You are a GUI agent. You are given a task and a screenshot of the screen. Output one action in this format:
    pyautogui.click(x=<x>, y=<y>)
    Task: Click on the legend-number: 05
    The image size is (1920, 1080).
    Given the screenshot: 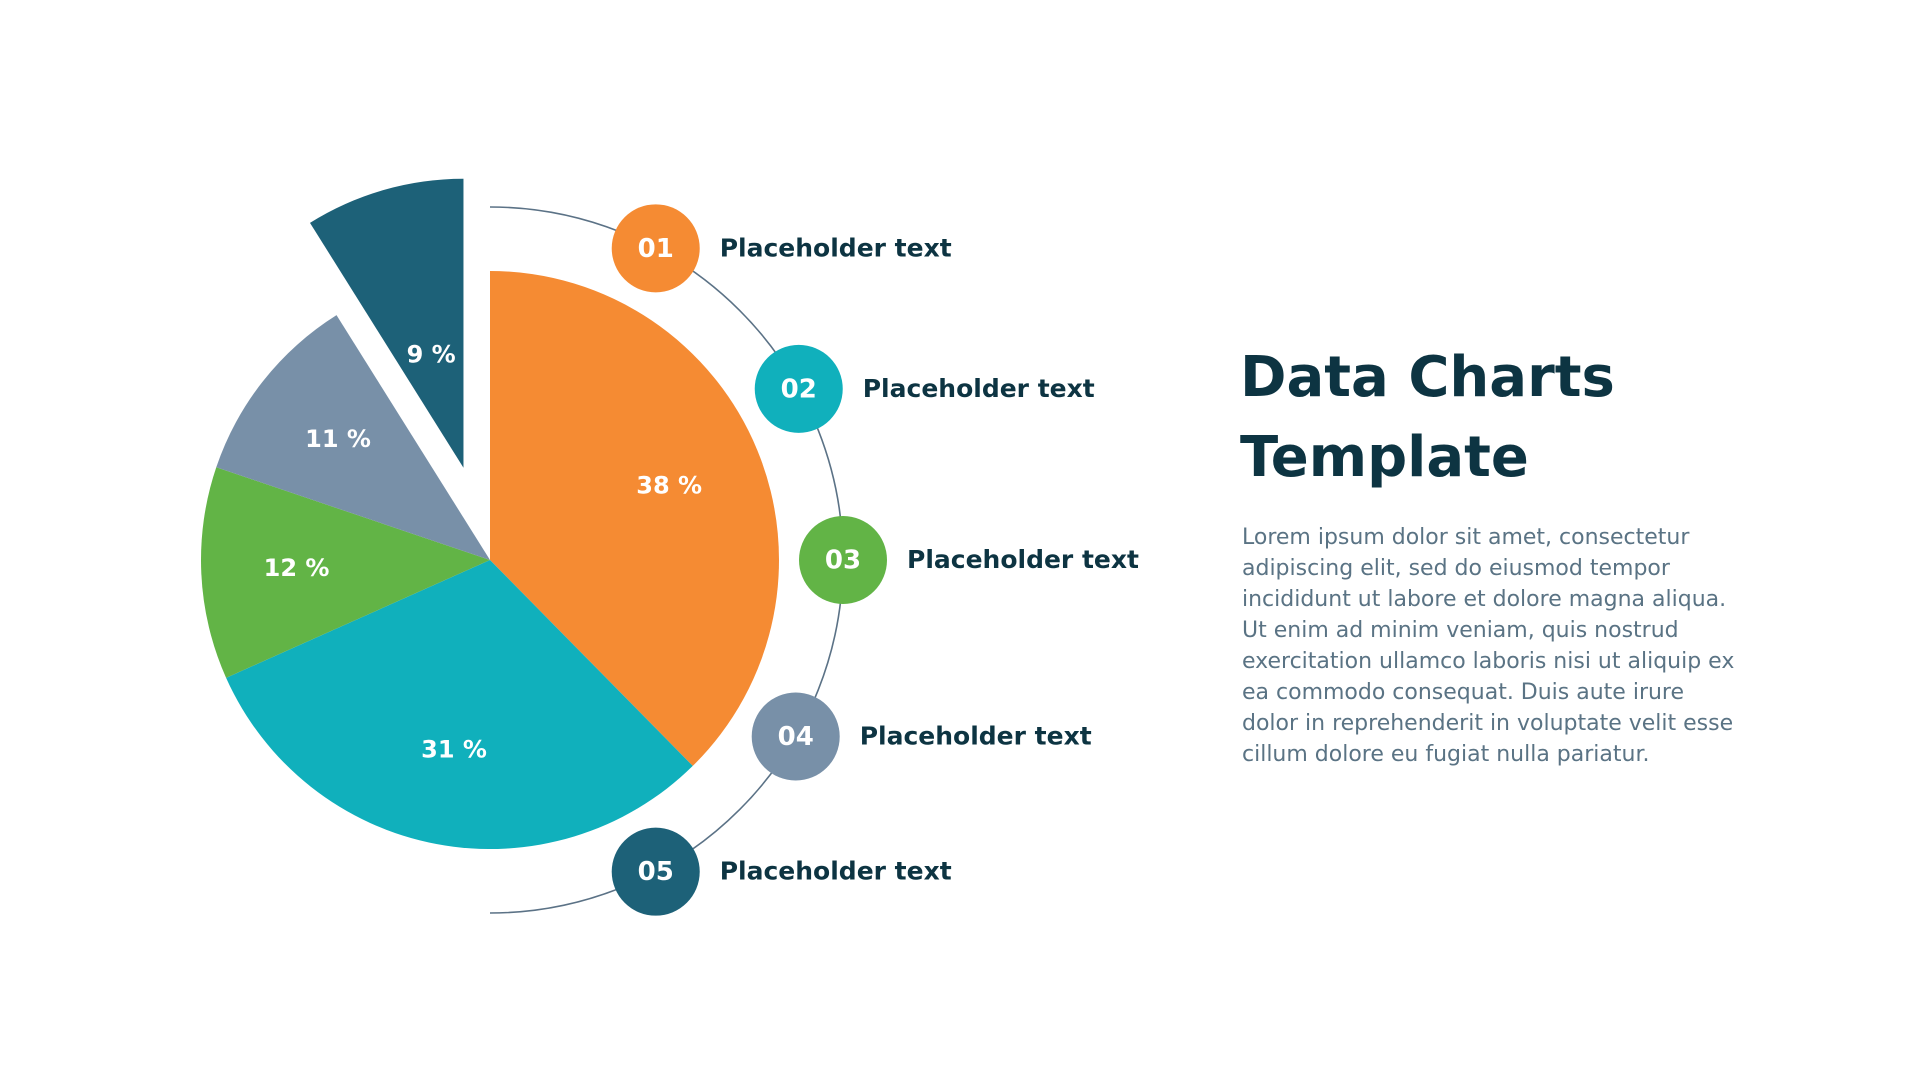 What is the action you would take?
    pyautogui.click(x=656, y=872)
    